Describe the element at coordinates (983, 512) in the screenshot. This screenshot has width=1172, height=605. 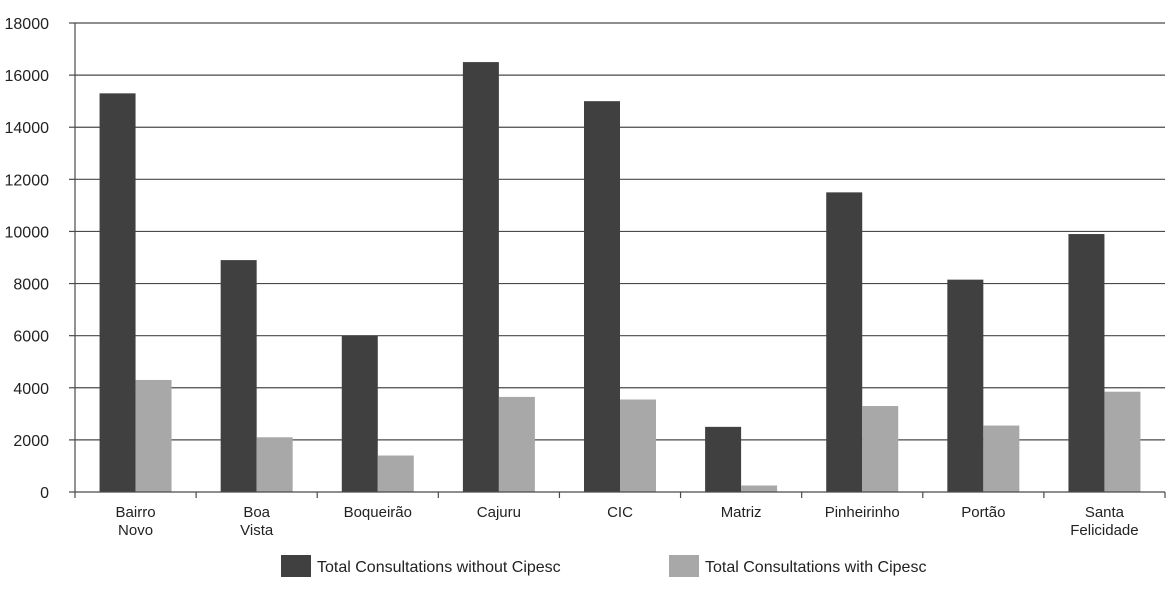
I see `x-category-label: Portão` at that location.